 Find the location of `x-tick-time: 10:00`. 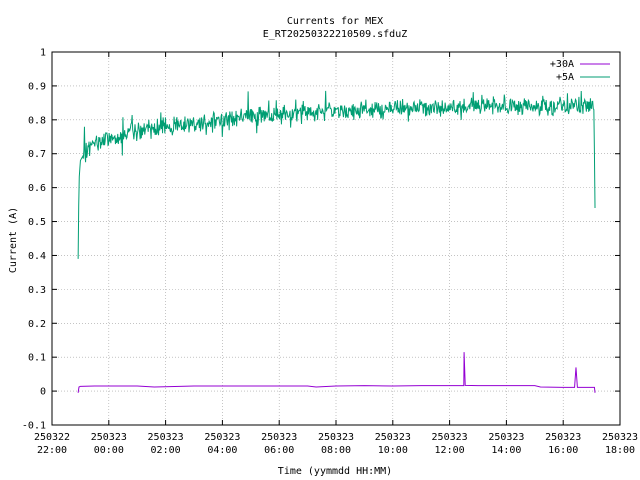

x-tick-time: 10:00 is located at coordinates (393, 450).